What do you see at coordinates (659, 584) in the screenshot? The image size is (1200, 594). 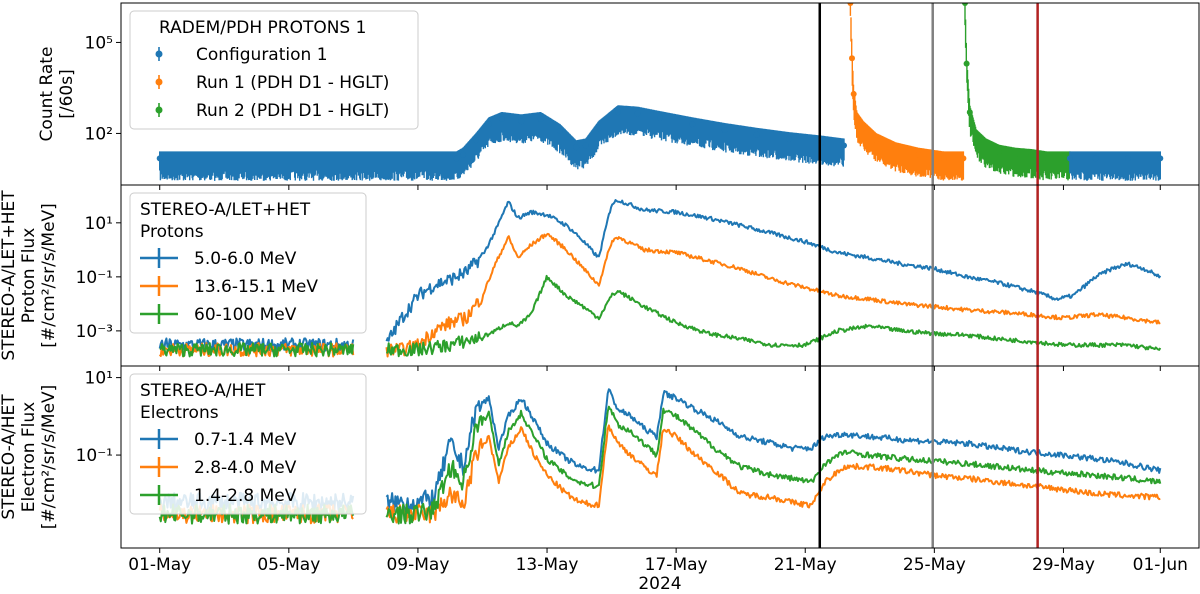 I see `x-axis-year-label: 2024` at bounding box center [659, 584].